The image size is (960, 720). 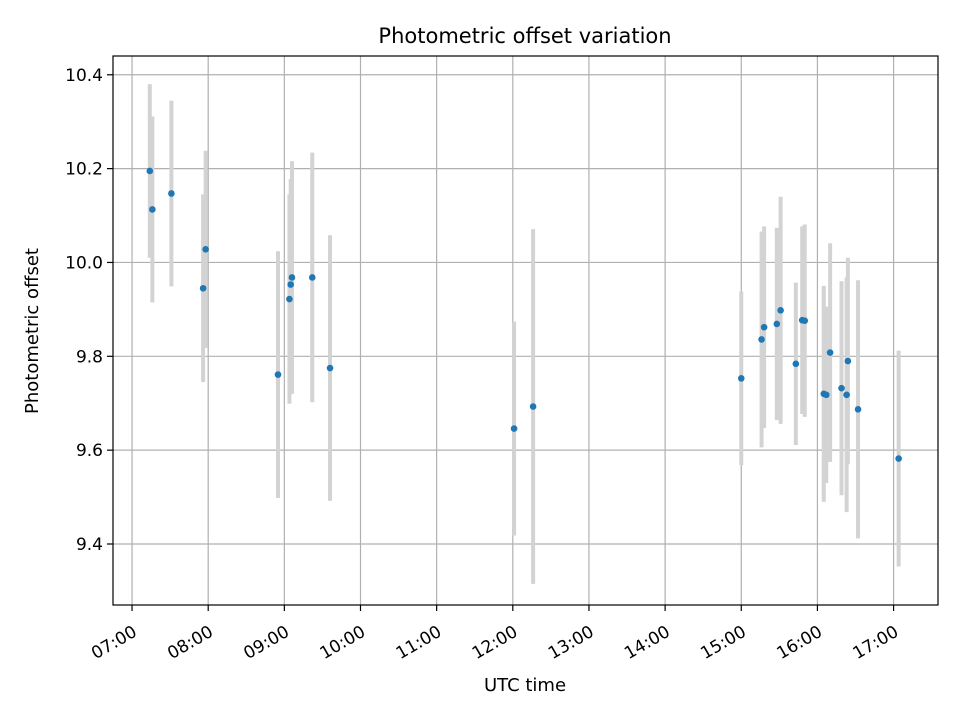 What do you see at coordinates (84, 76) in the screenshot?
I see `y-tick-label: 10.4` at bounding box center [84, 76].